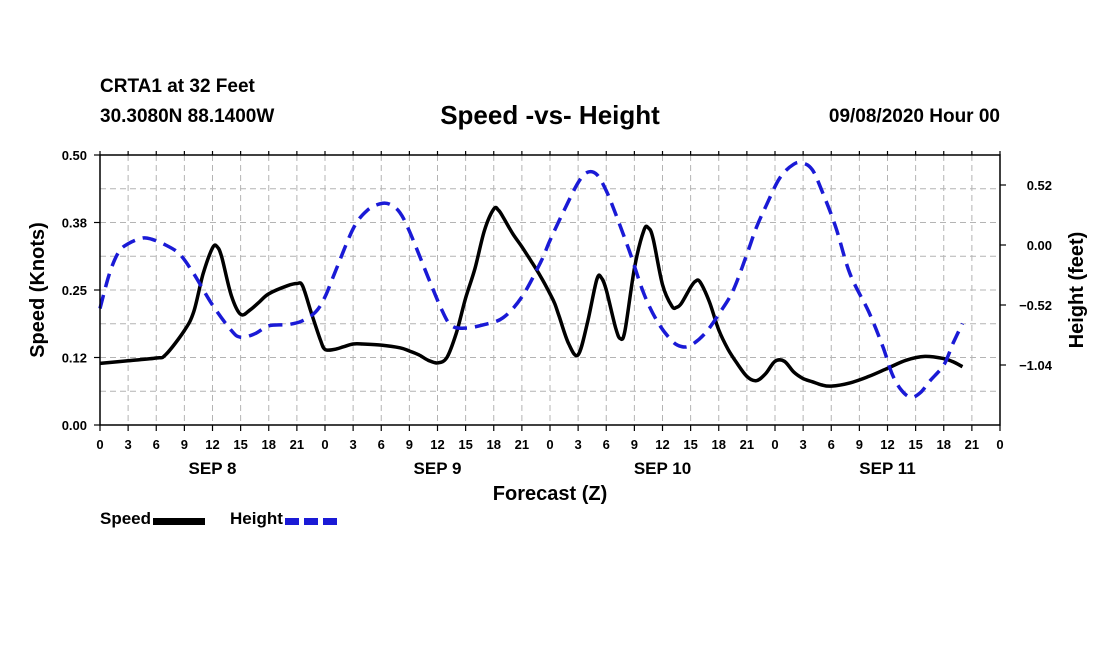  What do you see at coordinates (74, 155) in the screenshot?
I see `y-left-tick-label: 0.50` at bounding box center [74, 155].